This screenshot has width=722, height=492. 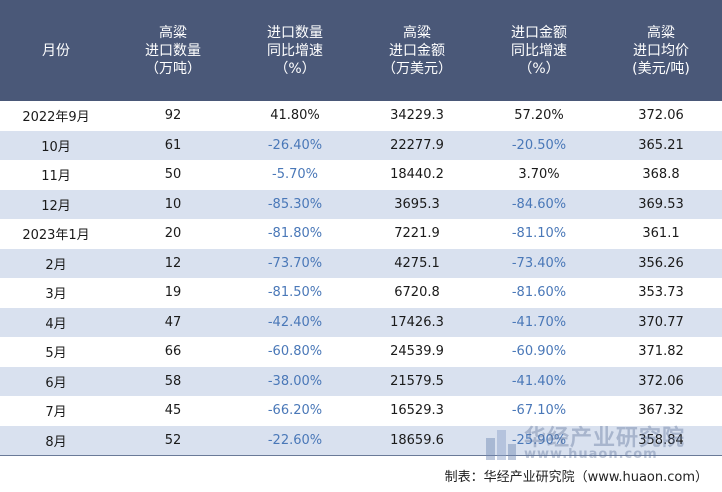 What do you see at coordinates (417, 263) in the screenshot?
I see `value-cell: 4275.1` at bounding box center [417, 263].